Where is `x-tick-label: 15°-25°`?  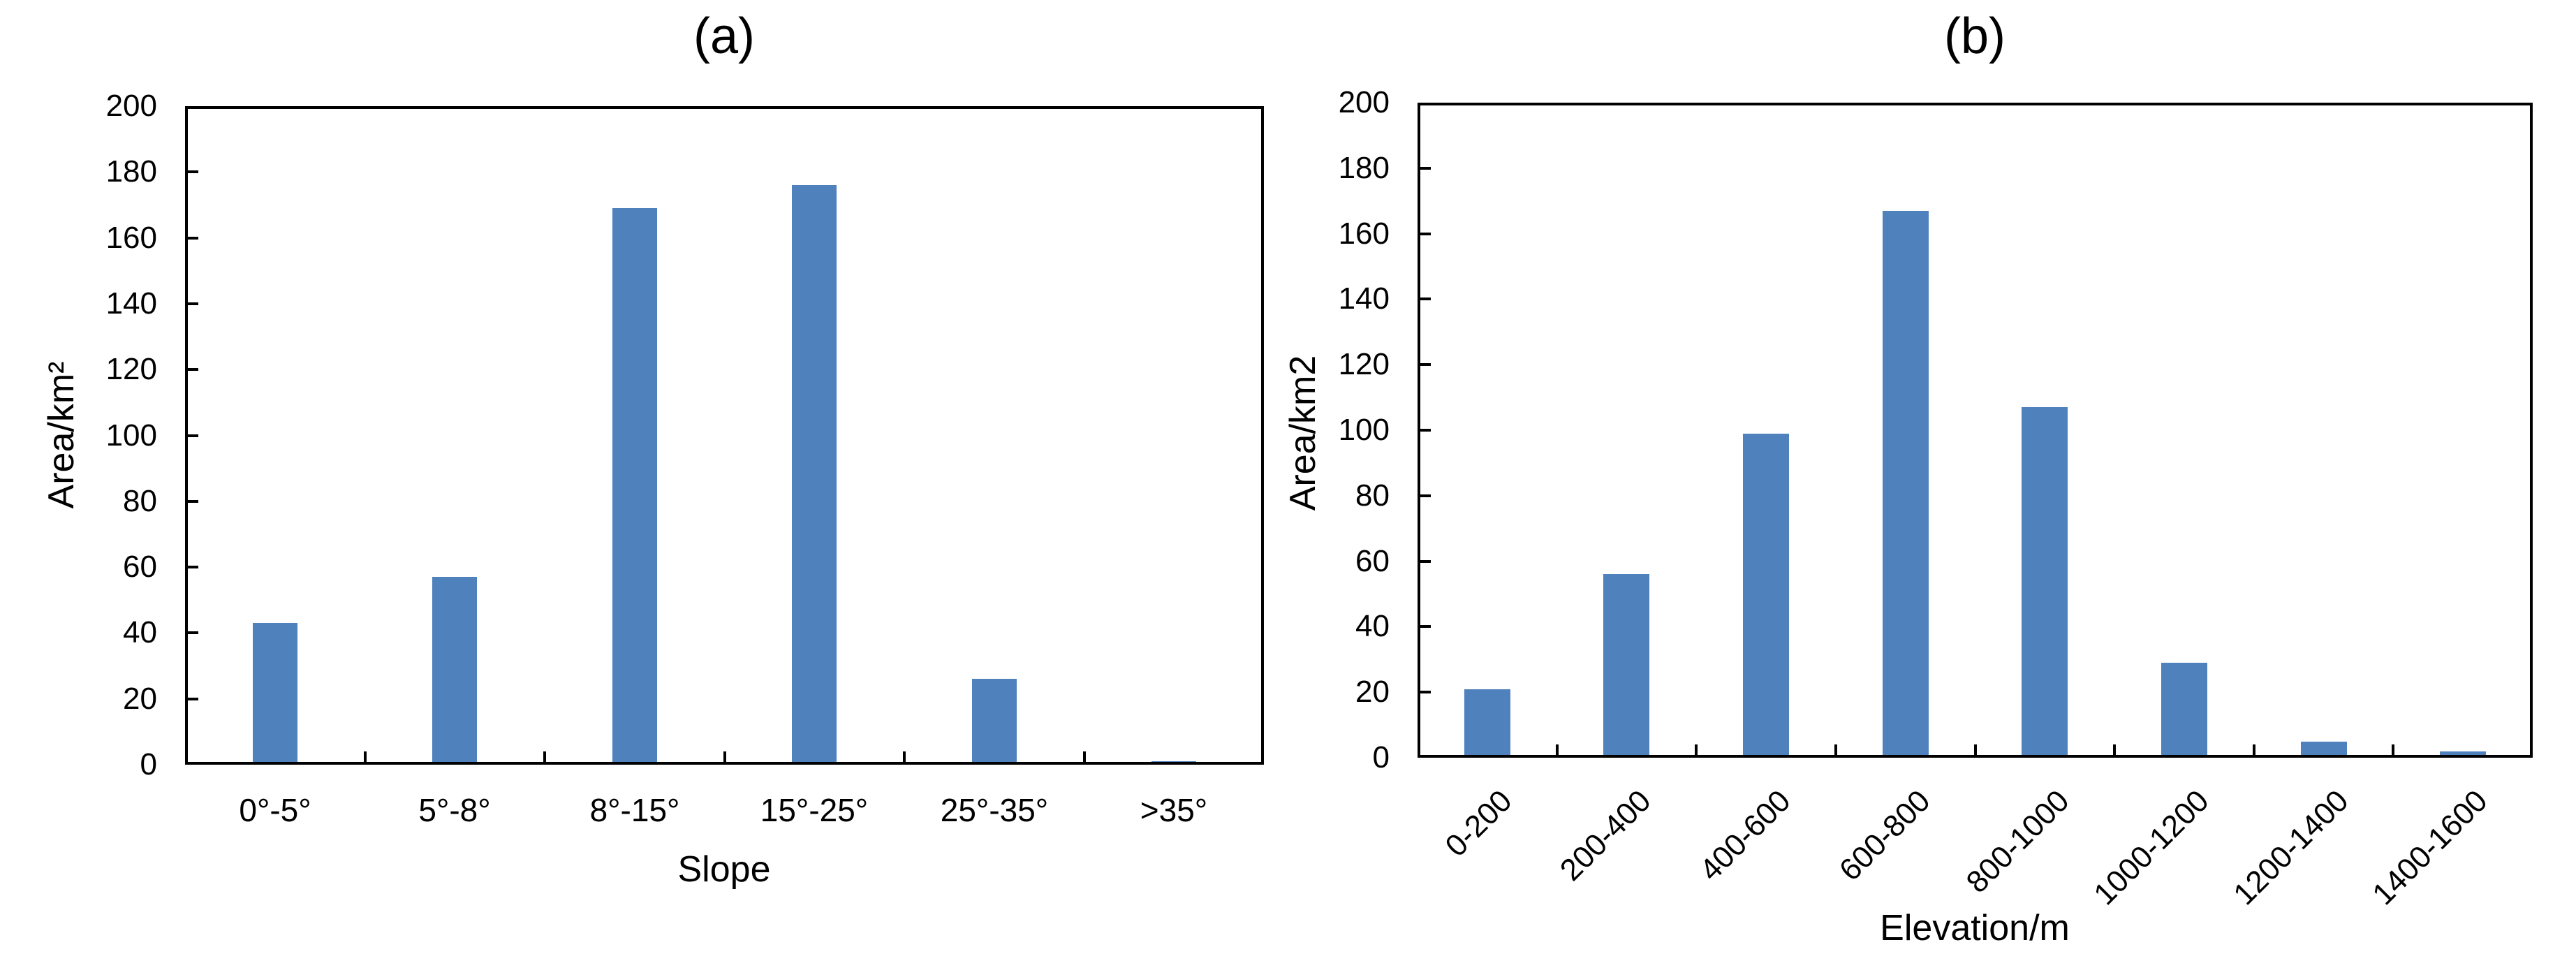
x-tick-label: 15°-25° is located at coordinates (814, 810).